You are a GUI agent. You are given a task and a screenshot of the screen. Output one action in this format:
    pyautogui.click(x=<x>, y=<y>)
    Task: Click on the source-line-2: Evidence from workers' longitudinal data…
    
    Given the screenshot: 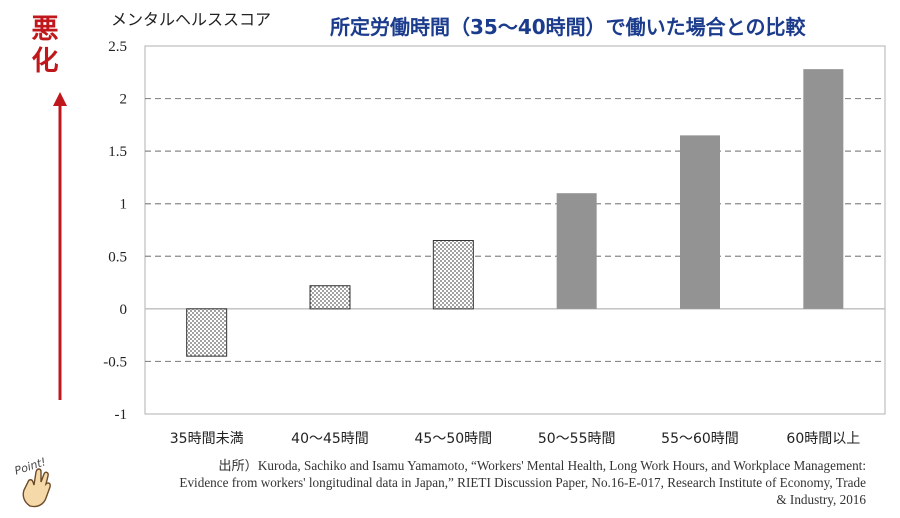 What is the action you would take?
    pyautogui.click(x=522, y=482)
    